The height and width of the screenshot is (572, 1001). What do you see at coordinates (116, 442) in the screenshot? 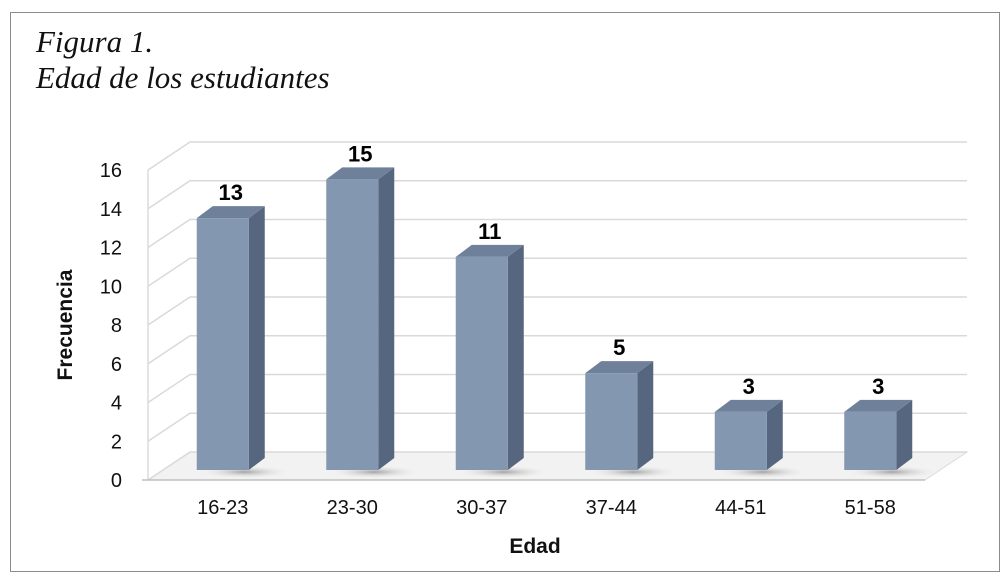
I see `y-tick-label: 2` at bounding box center [116, 442].